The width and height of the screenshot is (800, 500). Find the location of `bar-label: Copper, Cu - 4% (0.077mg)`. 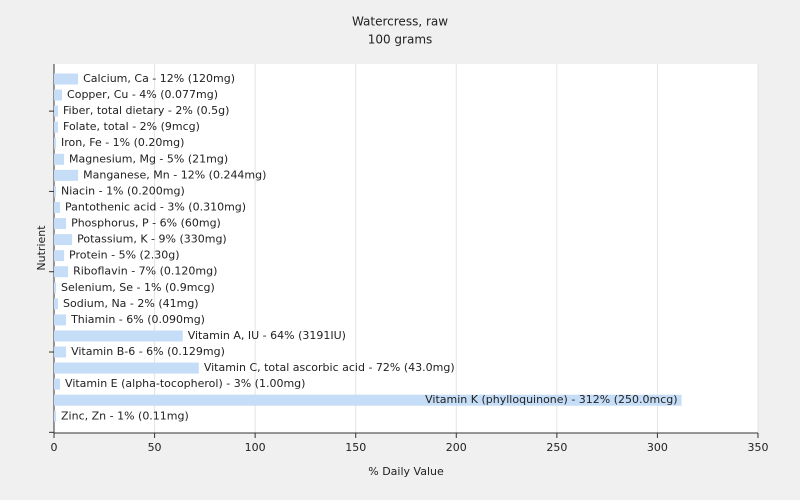

bar-label: Copper, Cu - 4% (0.077mg) is located at coordinates (142, 94).